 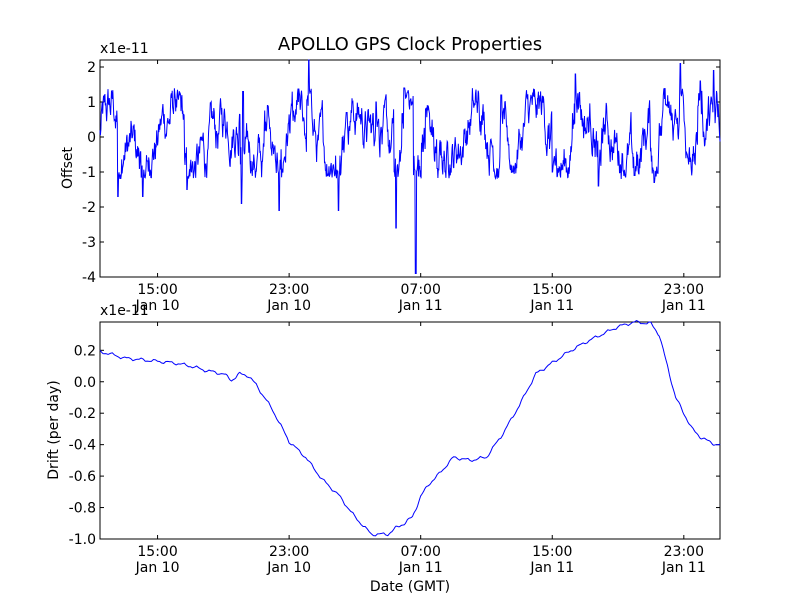 I want to click on drift-x-tick-time: 07:00, so click(x=421, y=552).